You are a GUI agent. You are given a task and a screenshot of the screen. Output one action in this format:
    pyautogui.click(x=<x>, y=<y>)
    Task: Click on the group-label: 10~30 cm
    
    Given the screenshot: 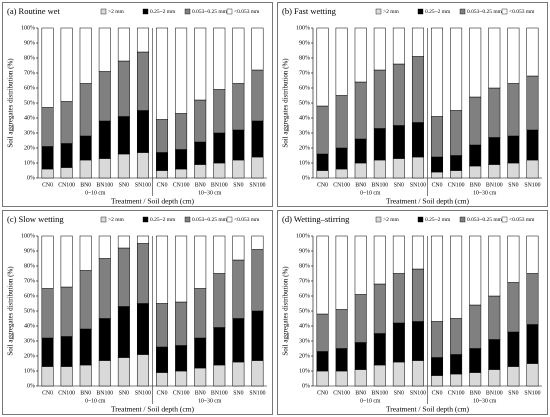 What is the action you would take?
    pyautogui.click(x=210, y=401)
    